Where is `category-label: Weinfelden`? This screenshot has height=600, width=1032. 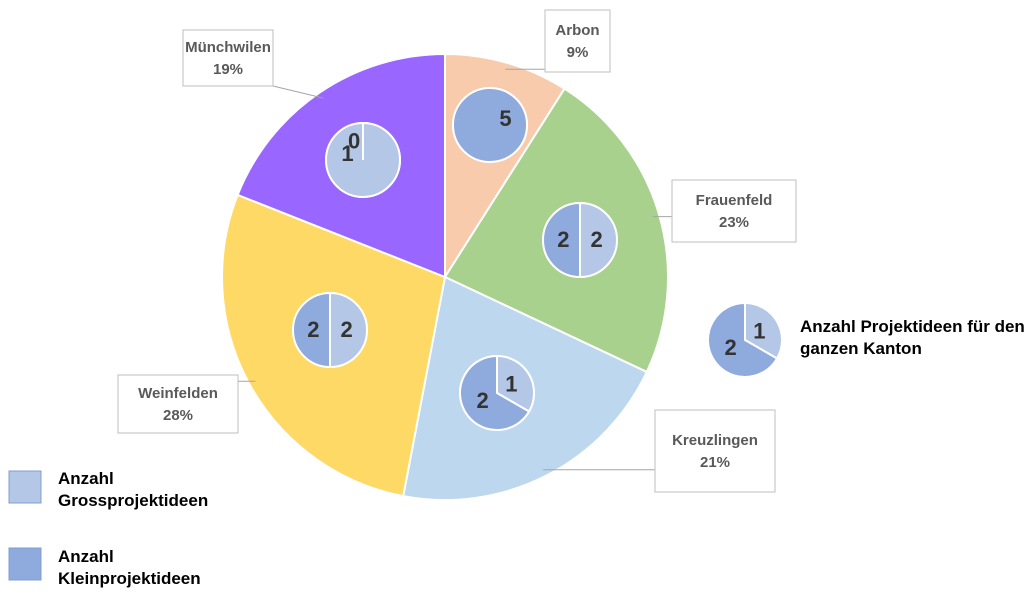
category-label: Weinfelden is located at coordinates (178, 393).